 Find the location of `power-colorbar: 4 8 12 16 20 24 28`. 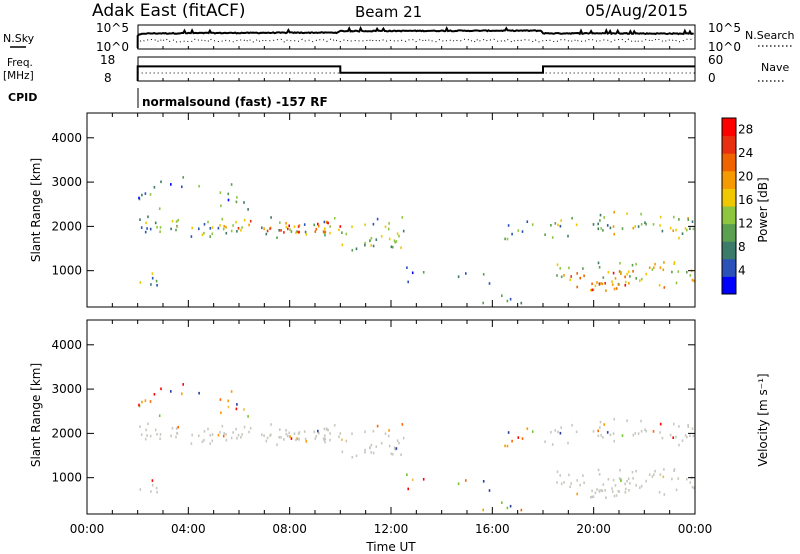

power-colorbar: 4 8 12 16 20 24 28 is located at coordinates (737, 206).